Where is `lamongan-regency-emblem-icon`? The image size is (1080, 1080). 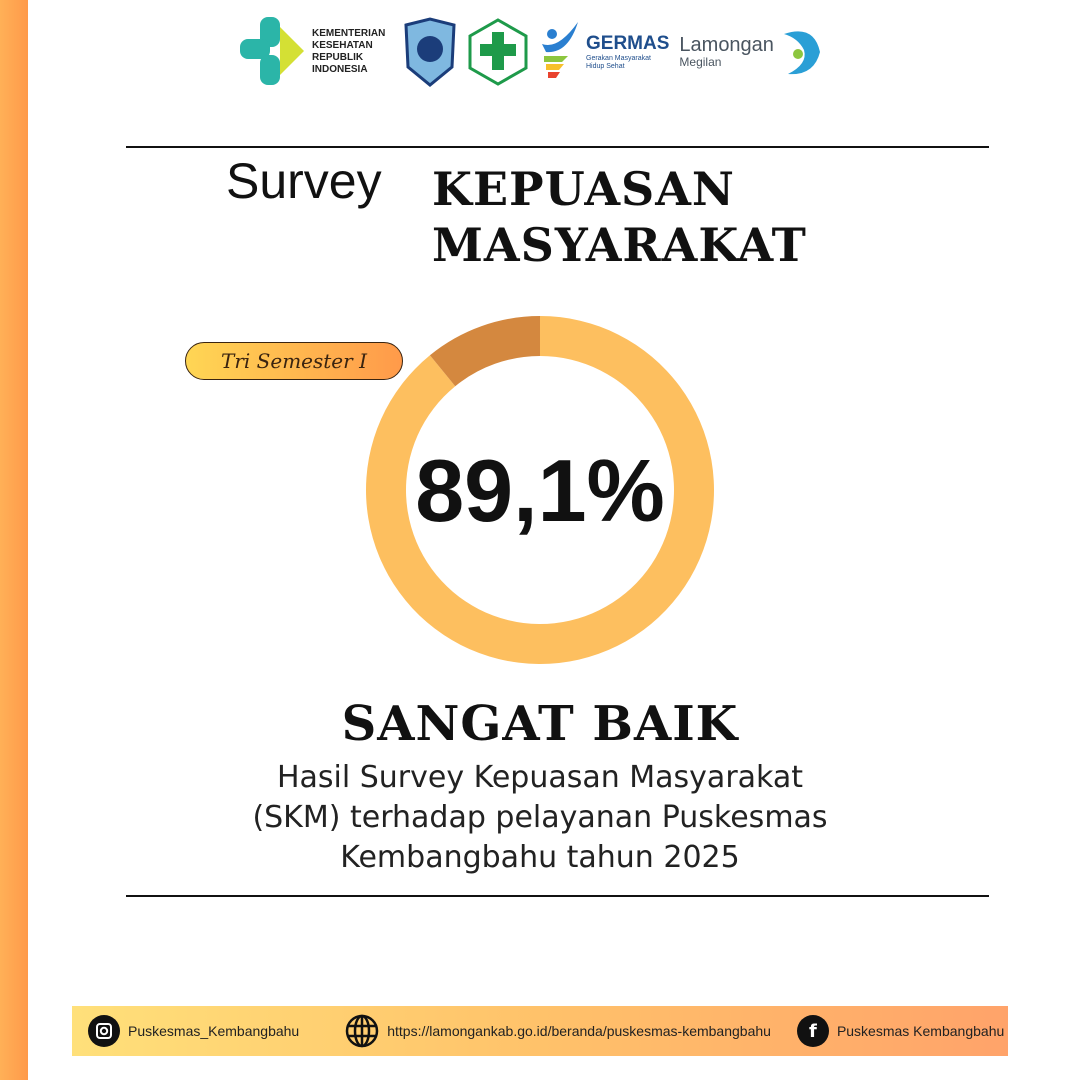 lamongan-regency-emblem-icon is located at coordinates (430, 51).